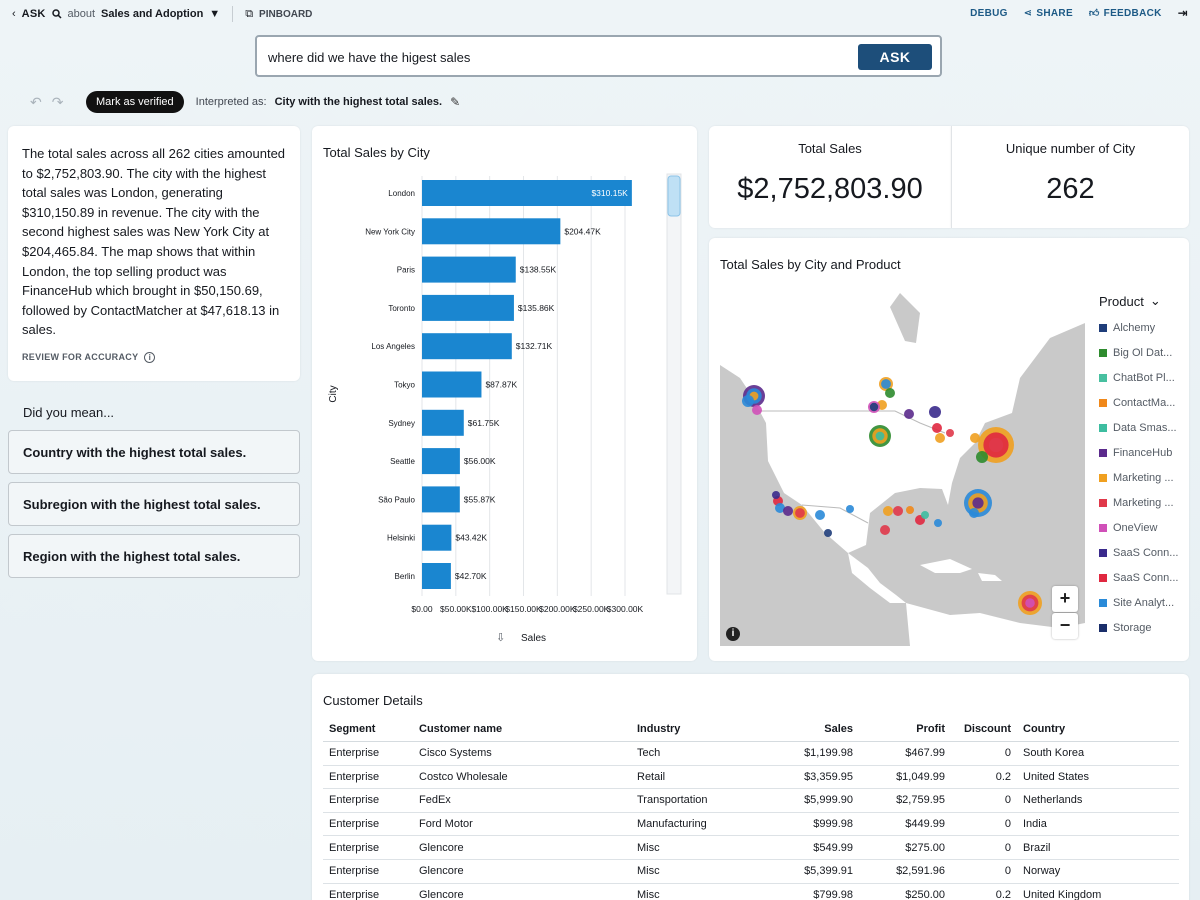 The height and width of the screenshot is (900, 1200). Describe the element at coordinates (484, 423) in the screenshot. I see `data-label: $61.75K` at that location.